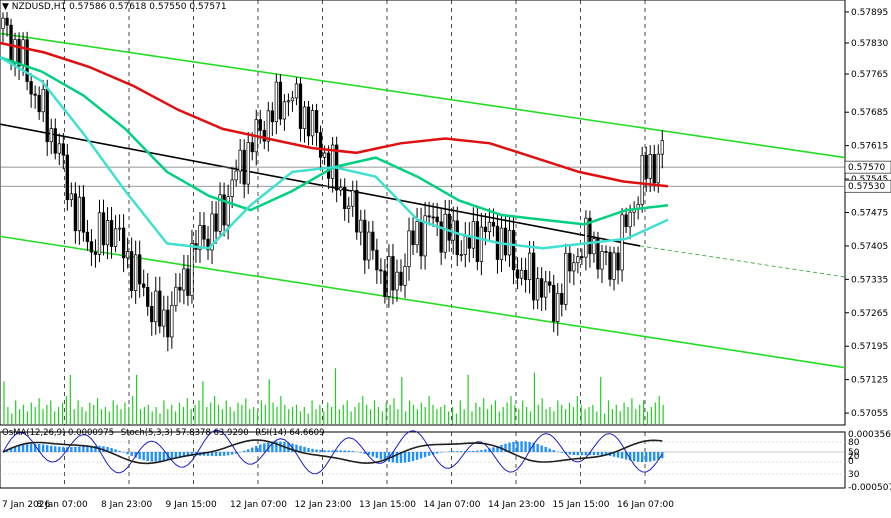 The image size is (891, 518). I want to click on y-tick-label: 0.57615, so click(869, 147).